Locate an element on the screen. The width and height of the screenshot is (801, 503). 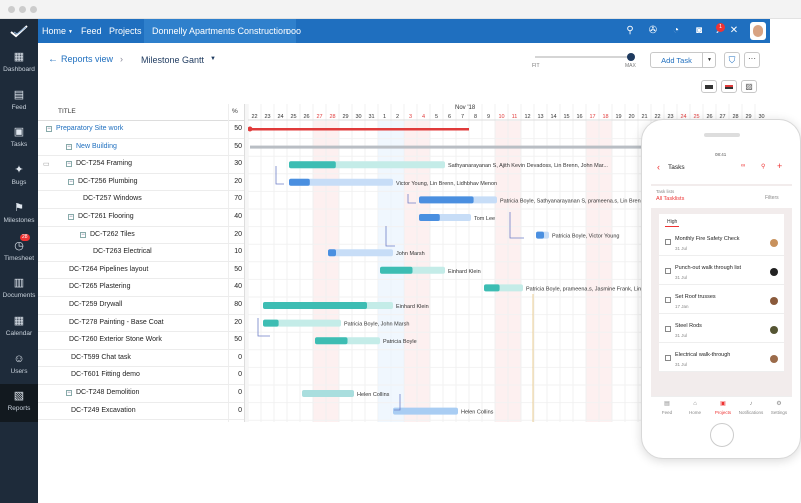
sidebar-item-documents: ▥ Documents is located at coordinates (19, 290).